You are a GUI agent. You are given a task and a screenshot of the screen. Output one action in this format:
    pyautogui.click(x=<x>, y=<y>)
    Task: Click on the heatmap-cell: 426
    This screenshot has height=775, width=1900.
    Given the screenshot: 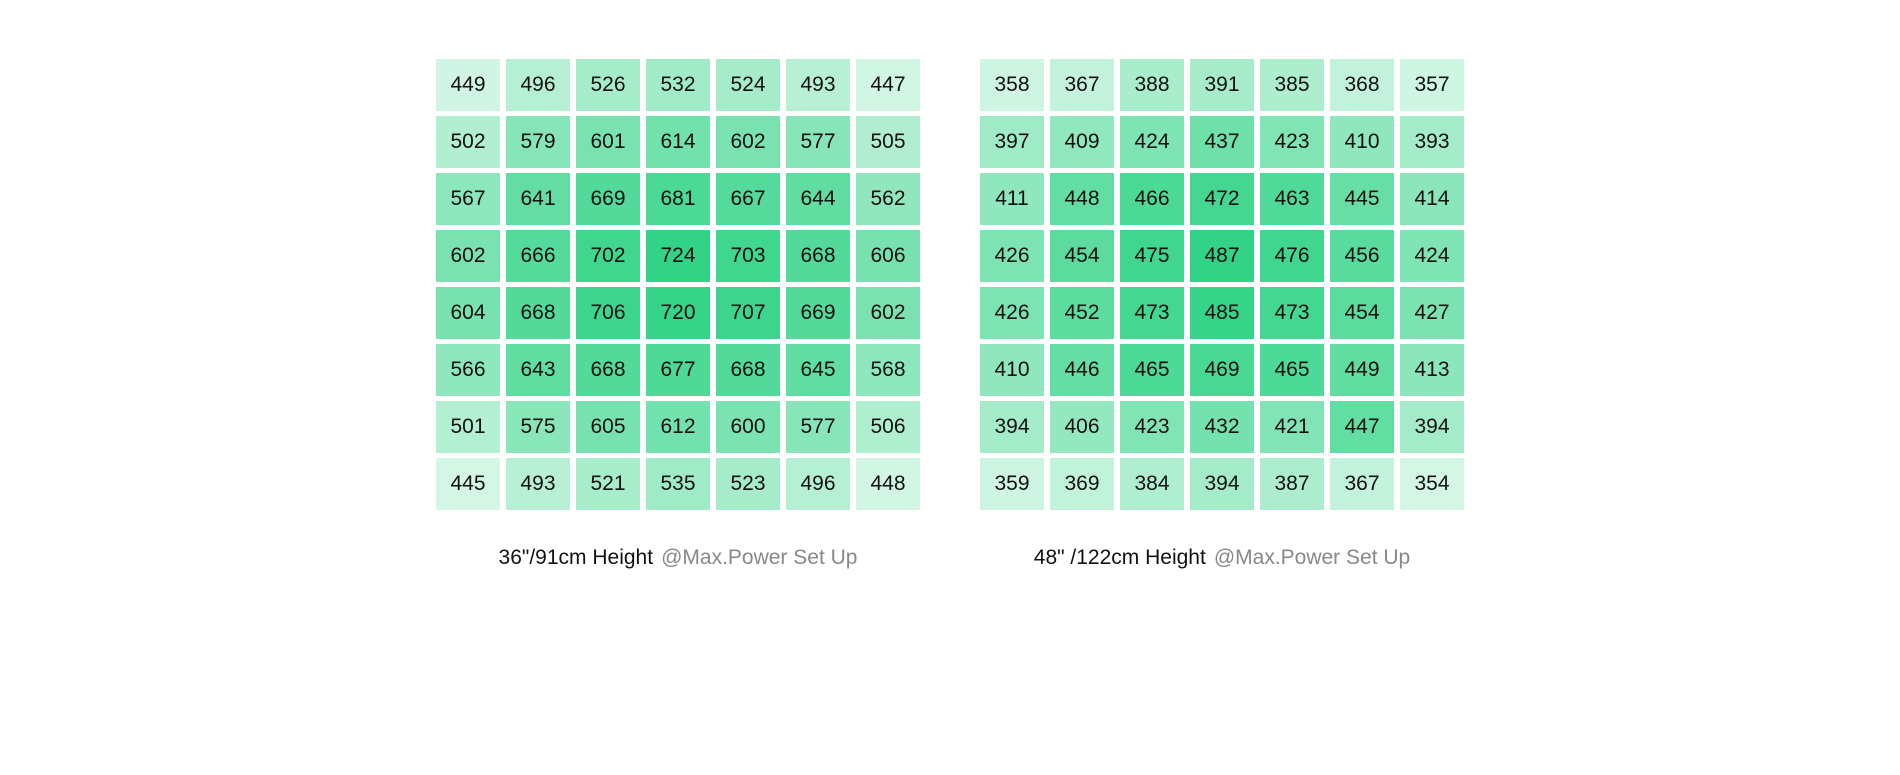 What is the action you would take?
    pyautogui.click(x=1012, y=313)
    